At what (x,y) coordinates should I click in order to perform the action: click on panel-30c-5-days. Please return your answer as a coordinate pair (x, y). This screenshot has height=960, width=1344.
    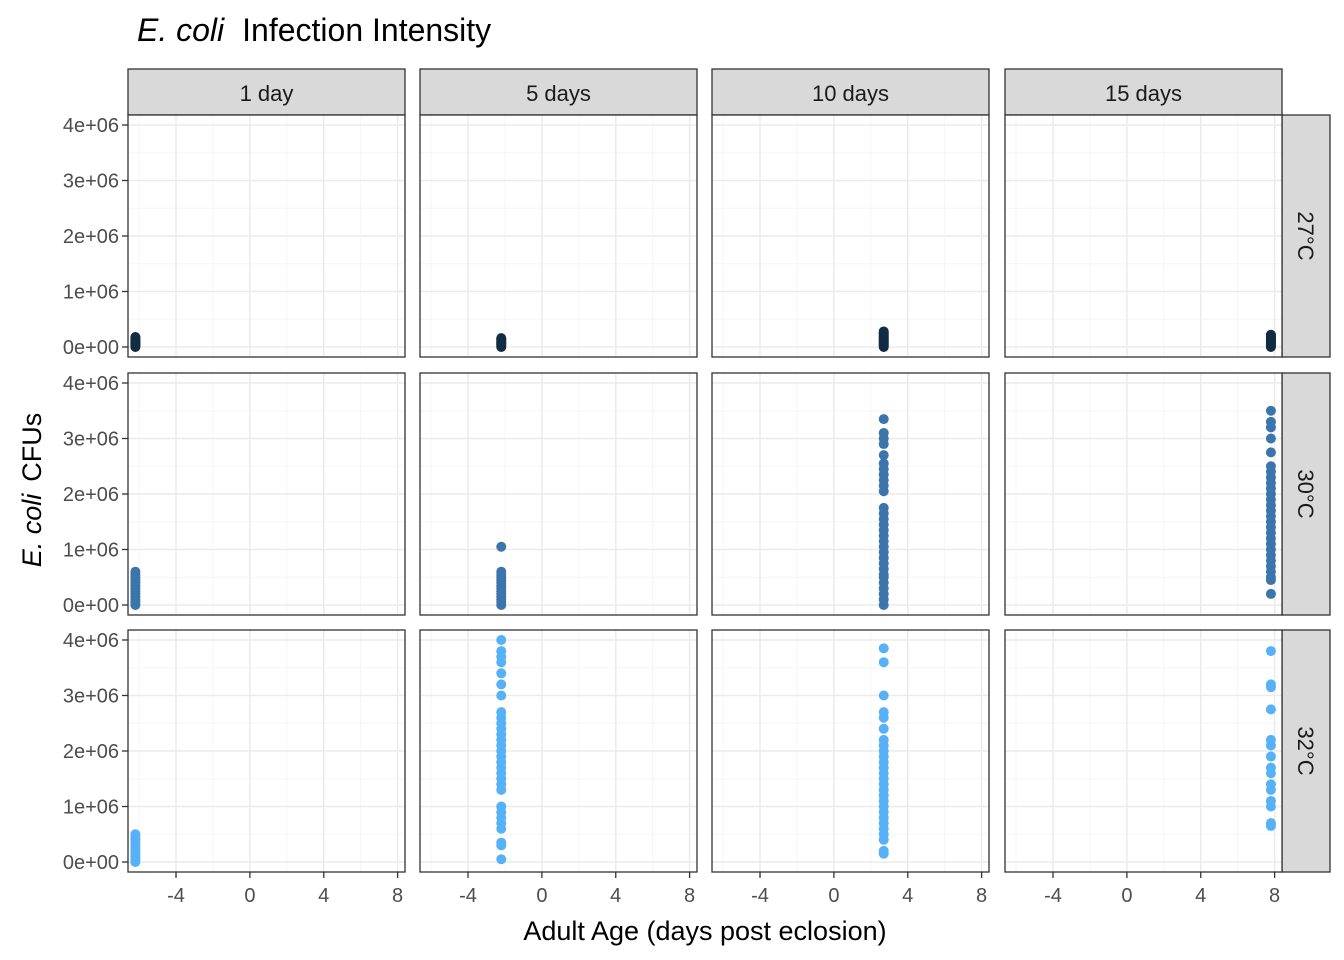
    Looking at the image, I should click on (558, 494).